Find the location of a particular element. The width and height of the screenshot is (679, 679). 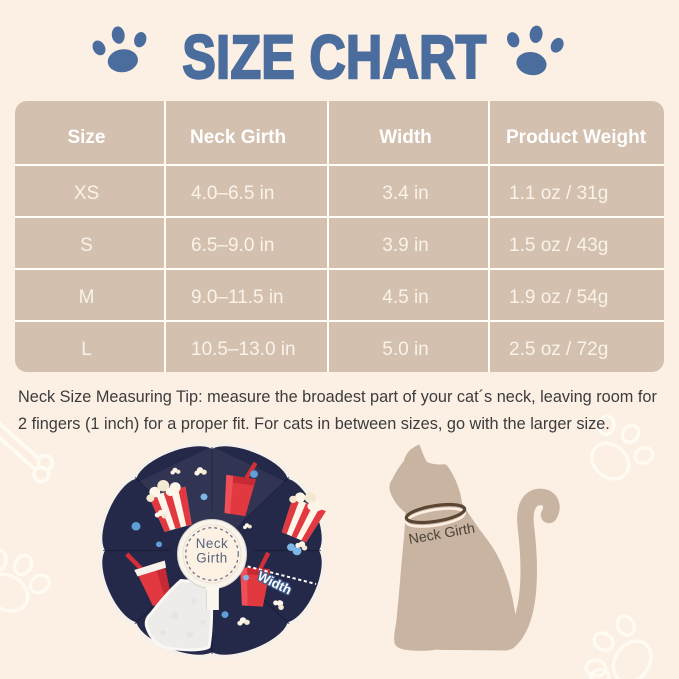

svg-text: Neck is located at coordinates (212, 543).